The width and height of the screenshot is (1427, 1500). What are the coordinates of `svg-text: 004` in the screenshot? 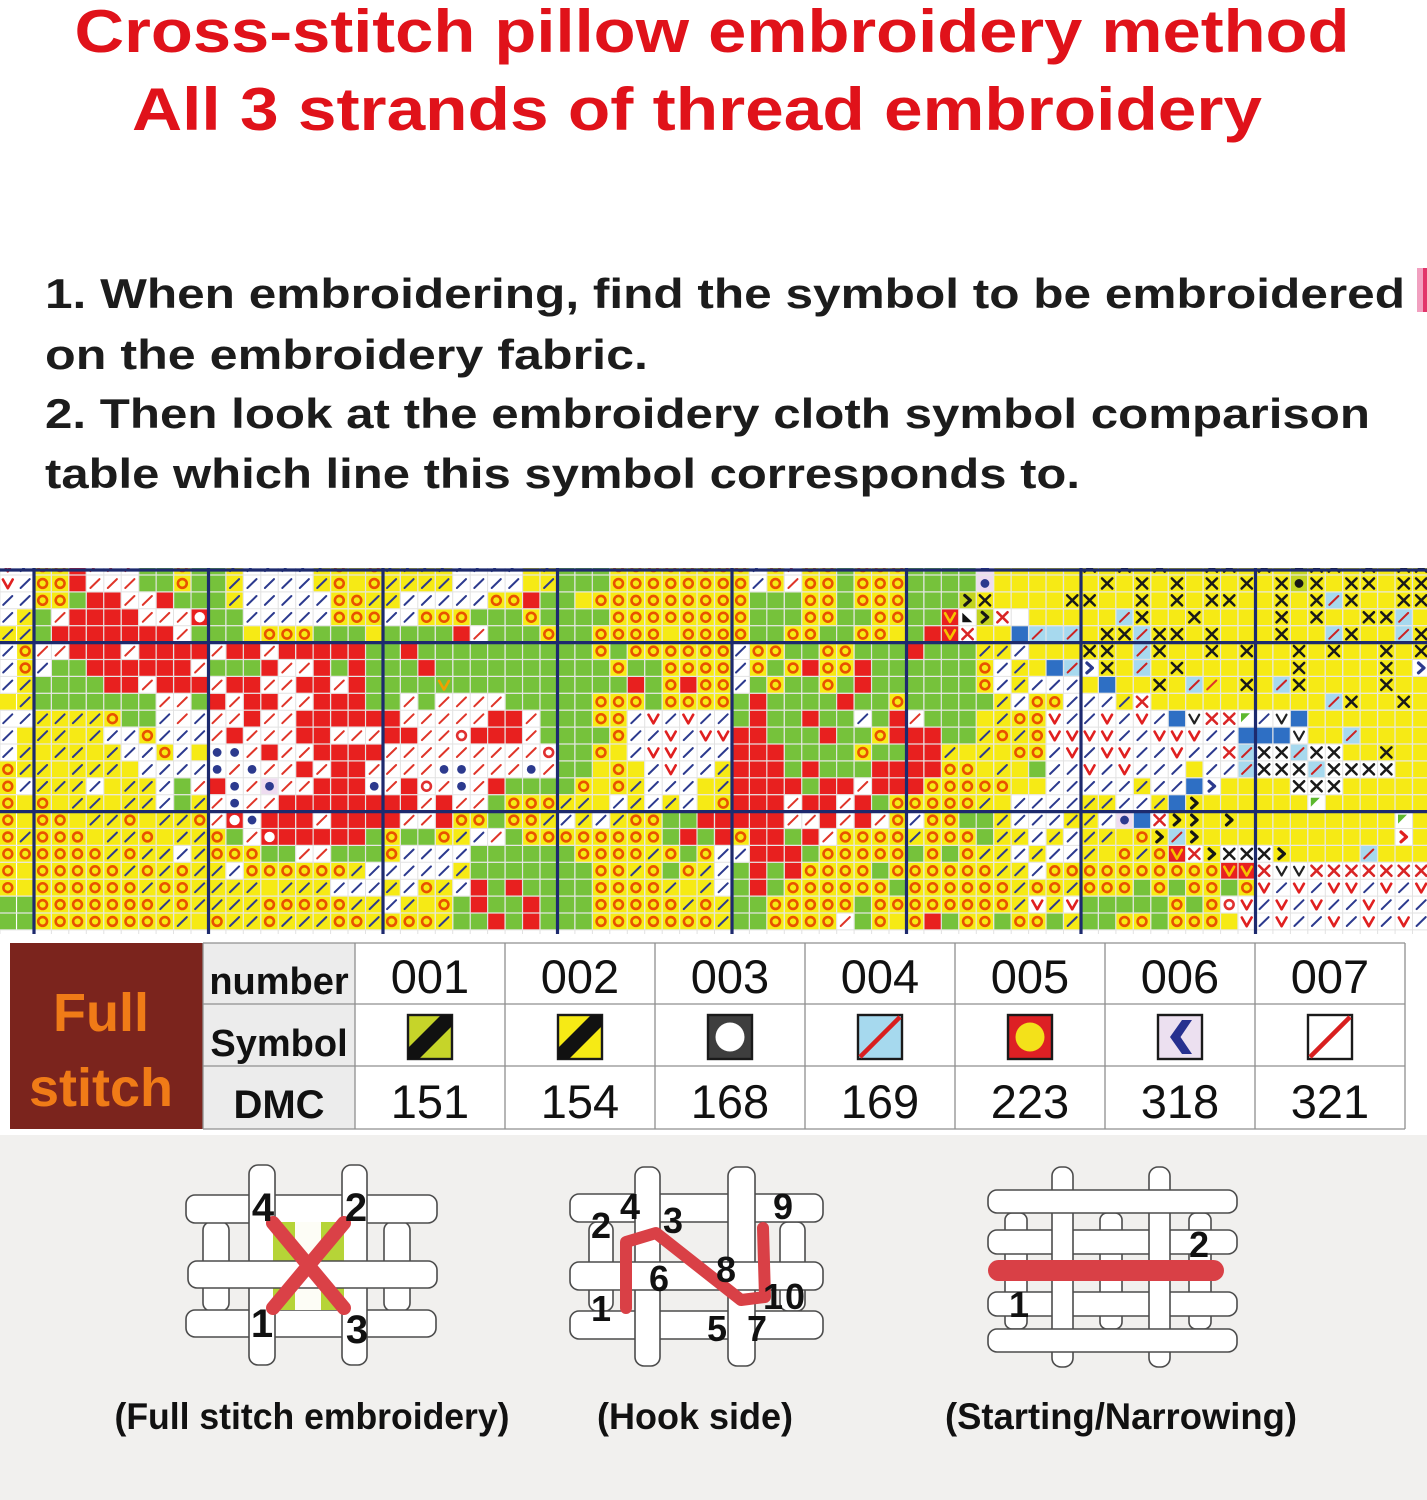 It's located at (880, 976).